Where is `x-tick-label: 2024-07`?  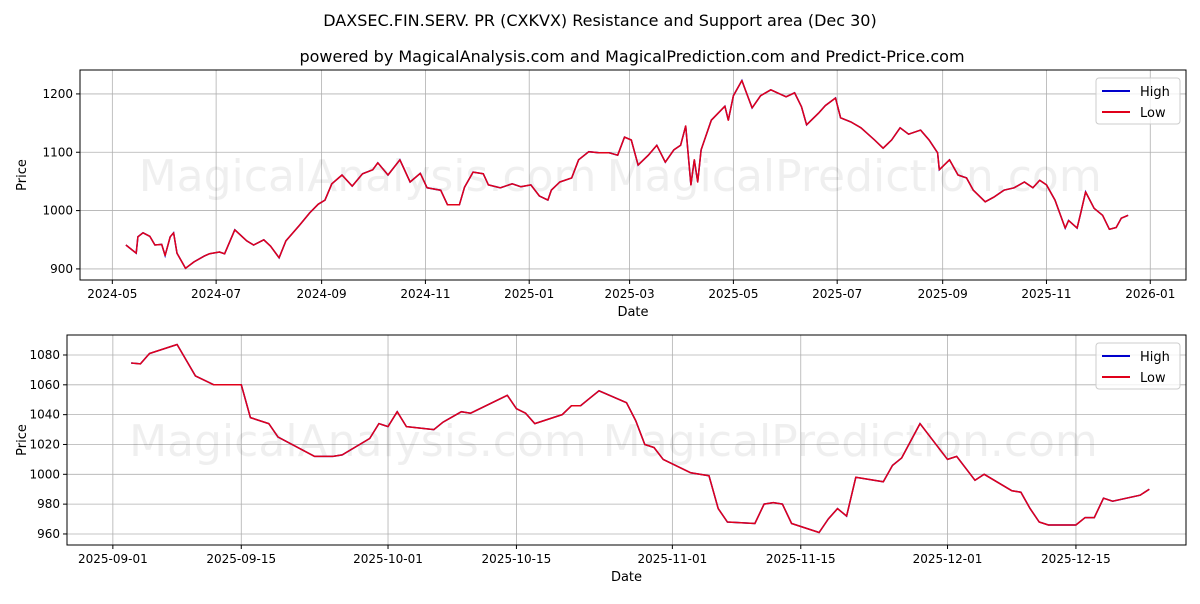 x-tick-label: 2024-07 is located at coordinates (216, 294).